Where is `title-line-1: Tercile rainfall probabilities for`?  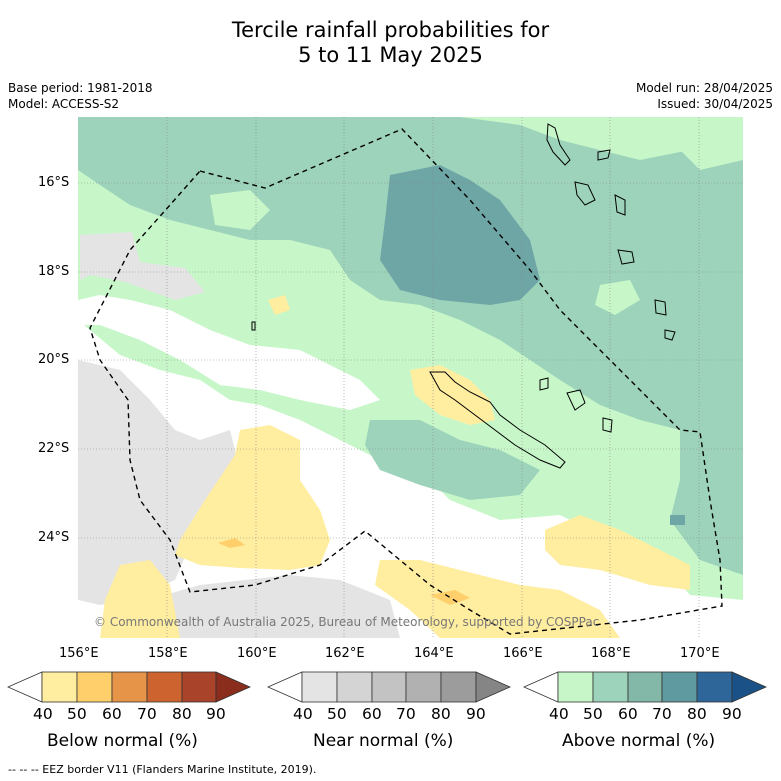 title-line-1: Tercile rainfall probabilities for is located at coordinates (390, 30).